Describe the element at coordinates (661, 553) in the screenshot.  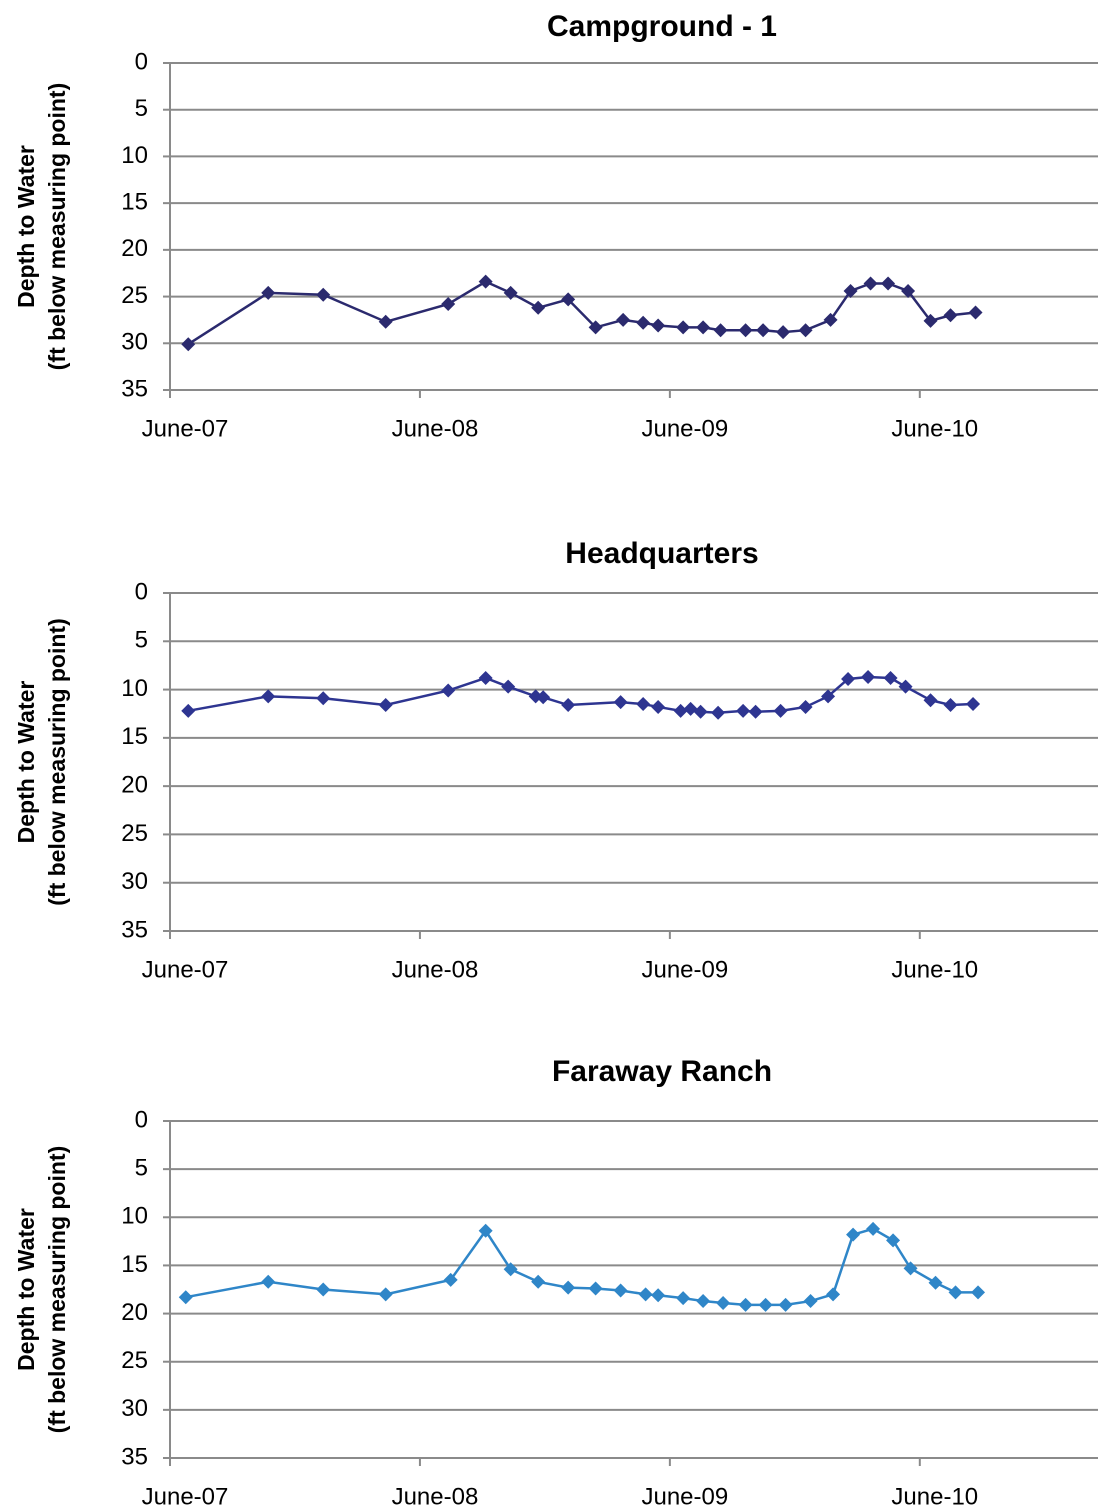
I see `chart-title: Headquarters` at that location.